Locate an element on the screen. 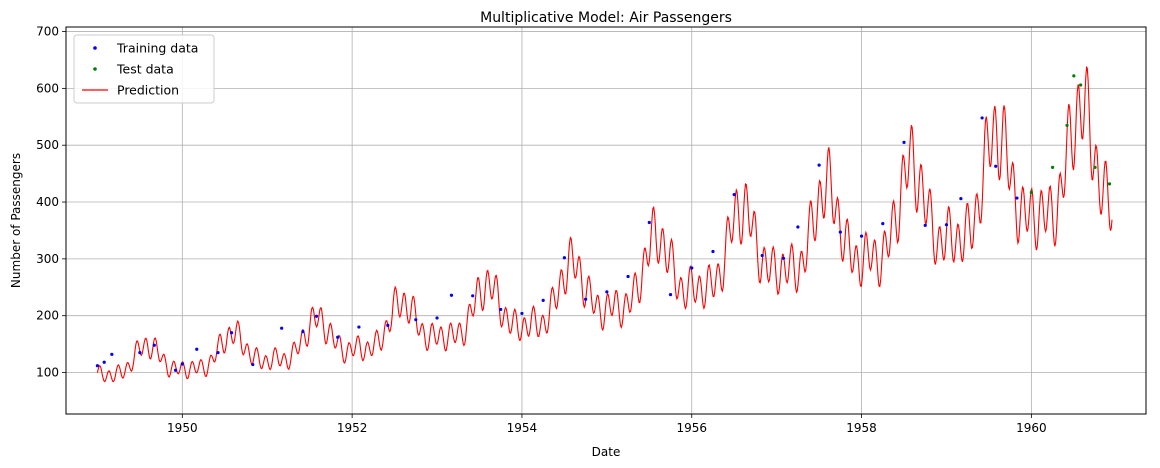 The width and height of the screenshot is (1160, 468). legend-box is located at coordinates (144, 69).